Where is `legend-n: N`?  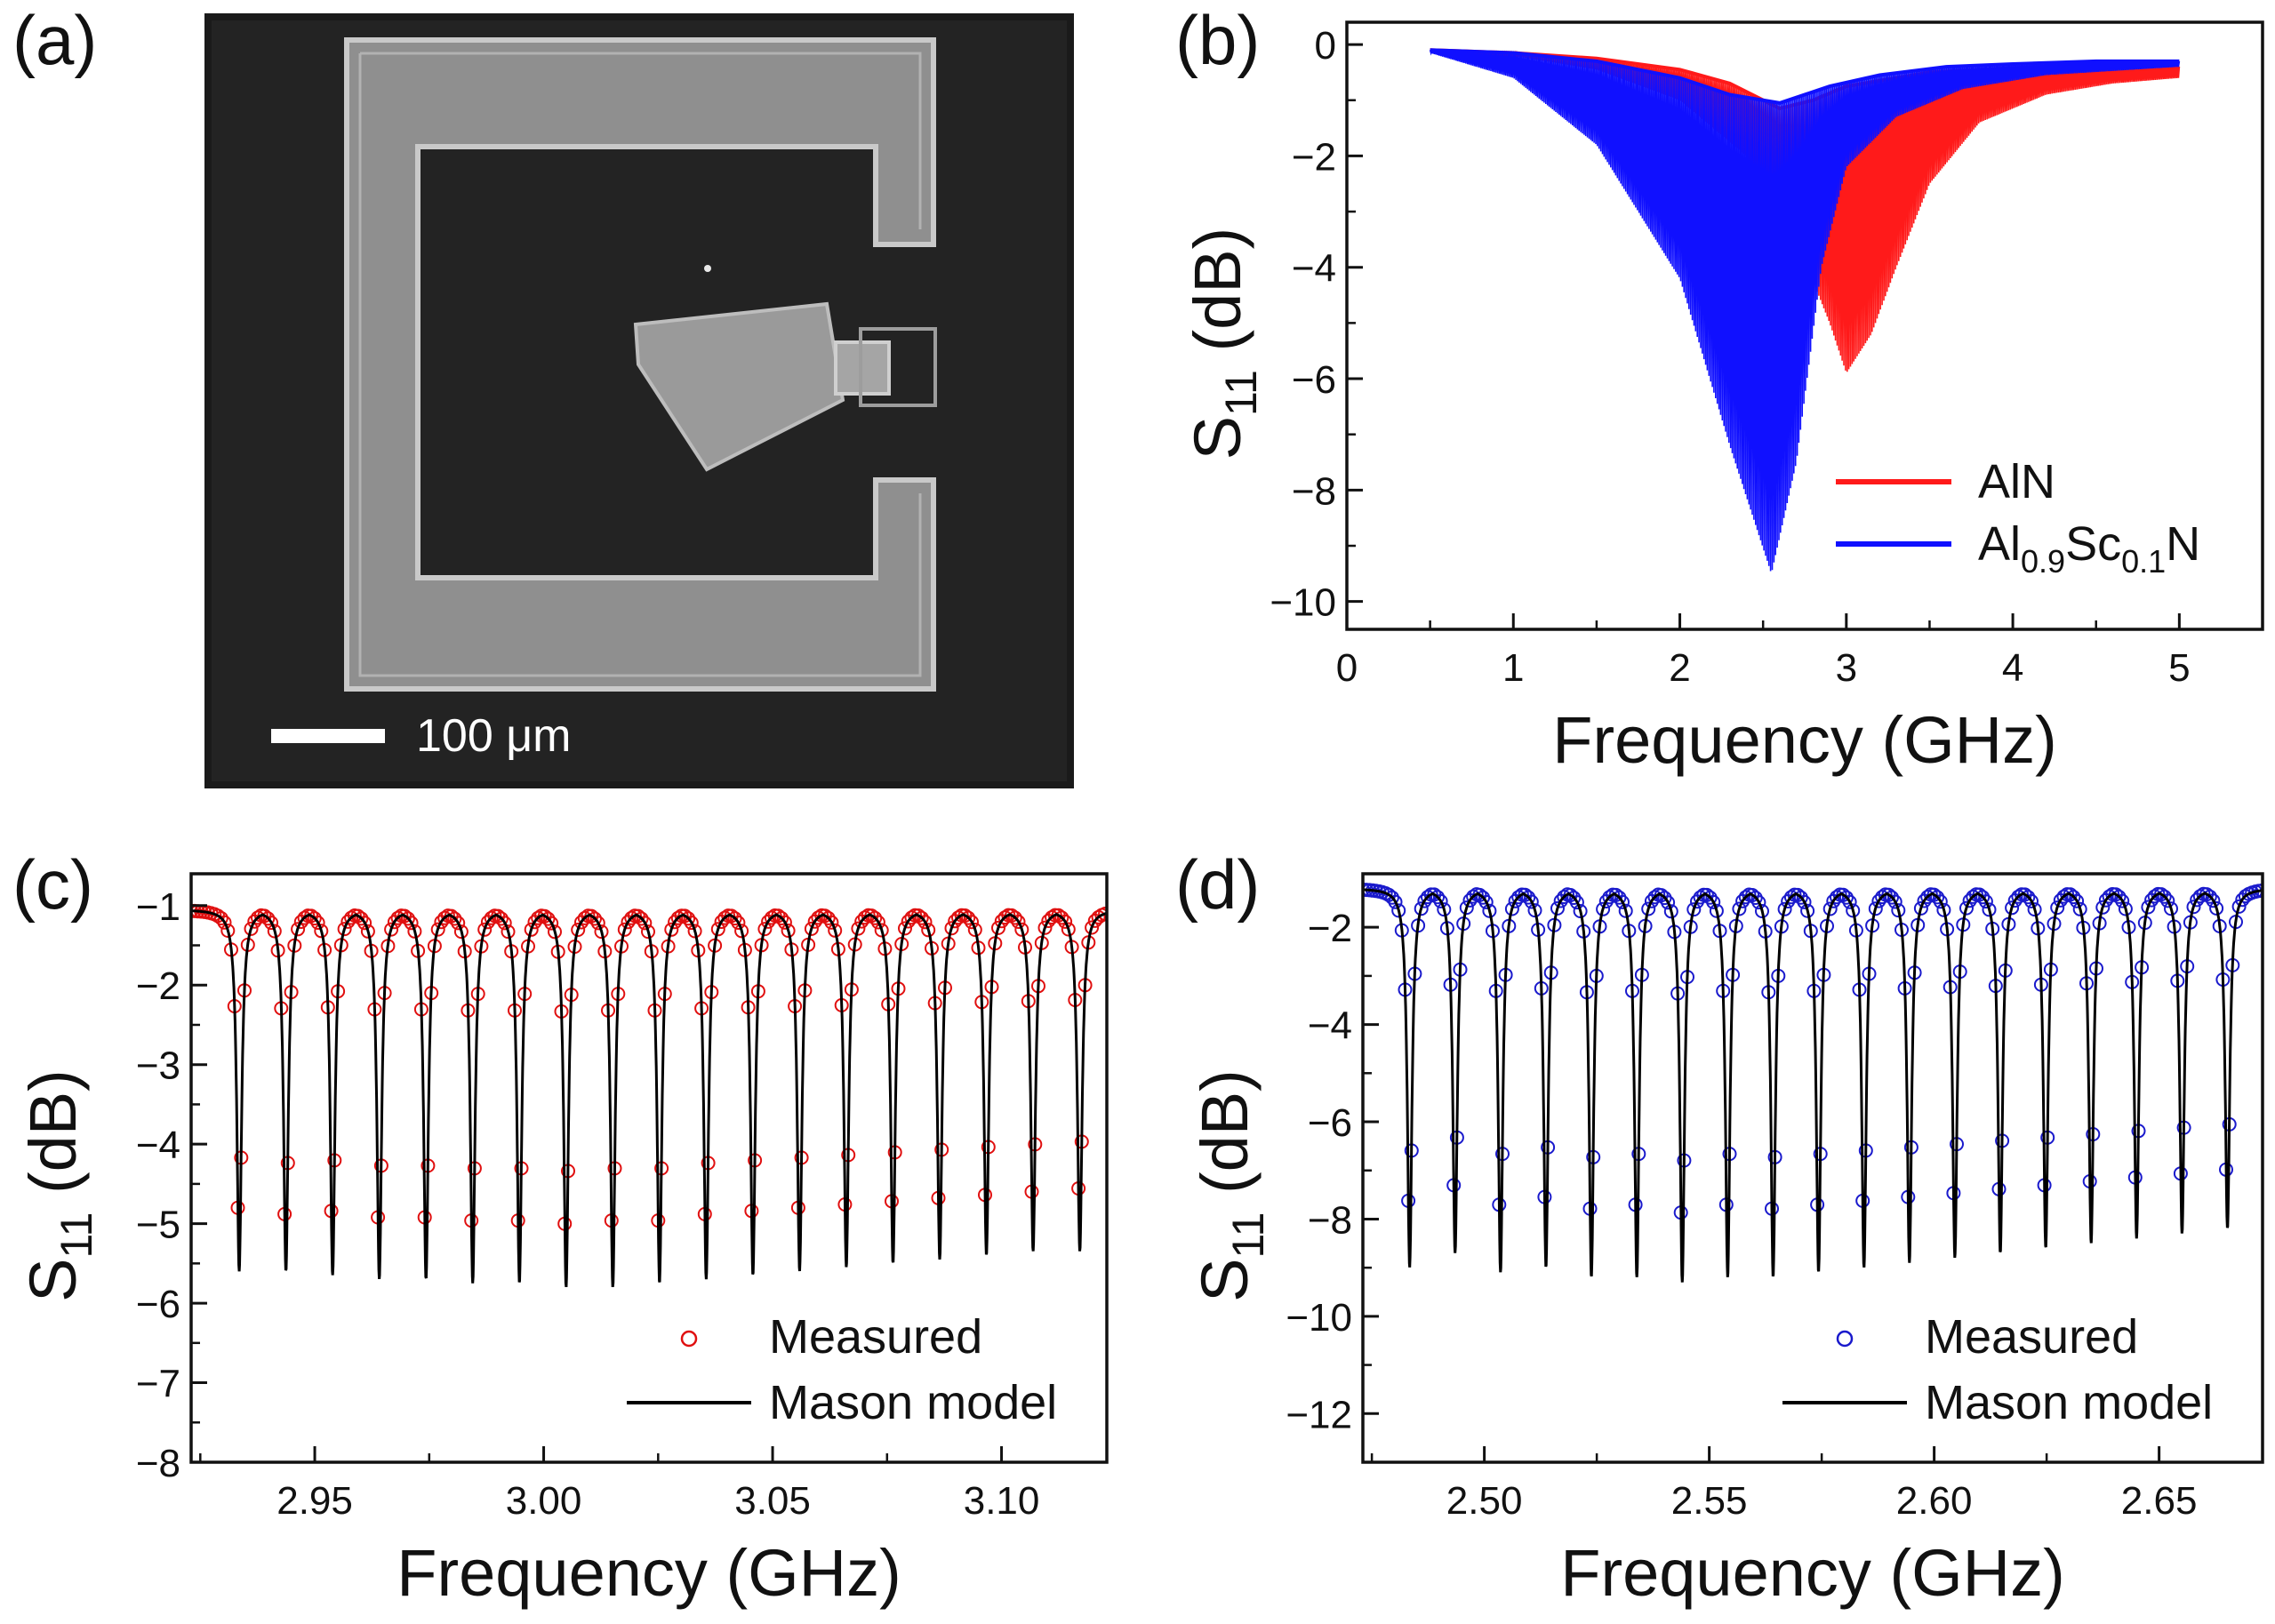
legend-n: N is located at coordinates (2183, 544).